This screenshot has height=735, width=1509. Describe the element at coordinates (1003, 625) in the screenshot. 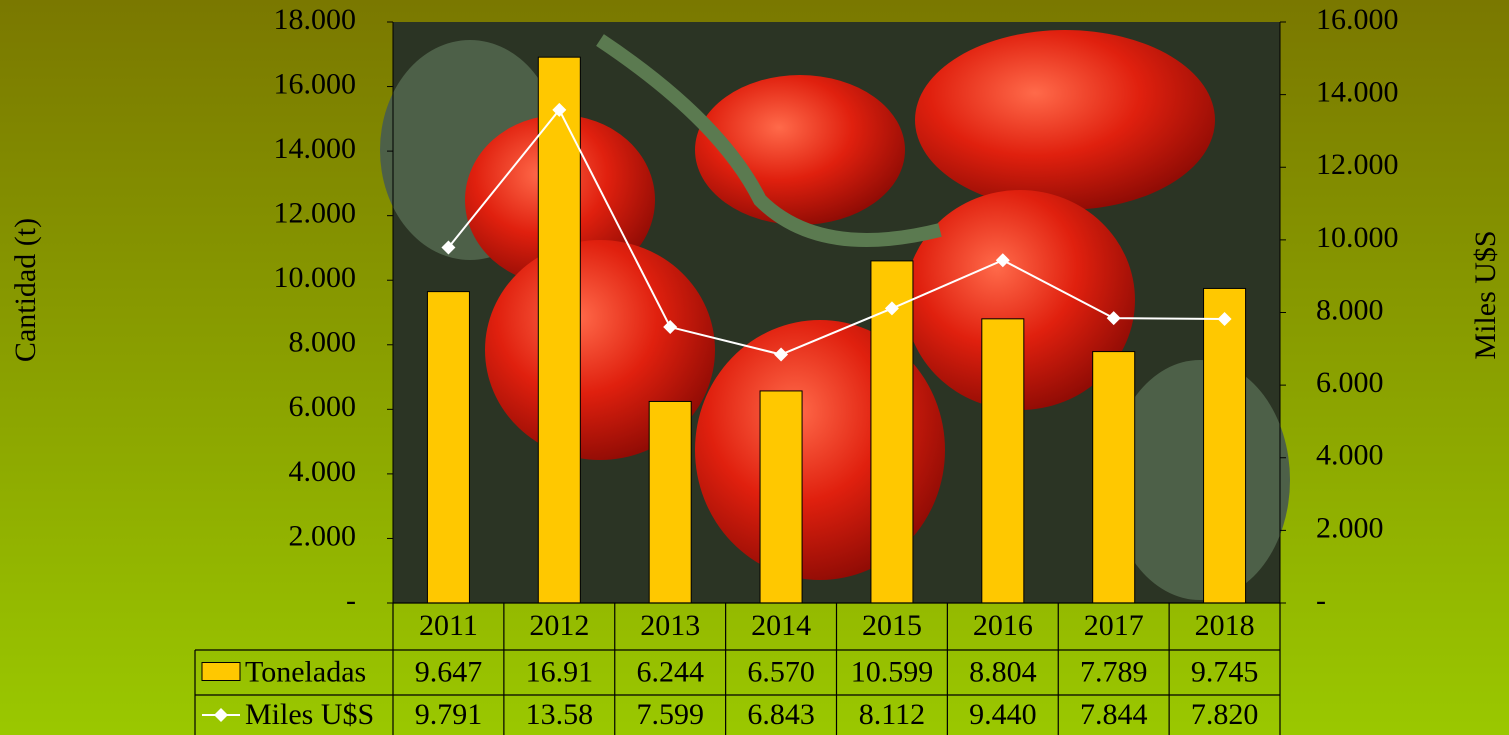

I see `x-tick-label: 2016` at that location.